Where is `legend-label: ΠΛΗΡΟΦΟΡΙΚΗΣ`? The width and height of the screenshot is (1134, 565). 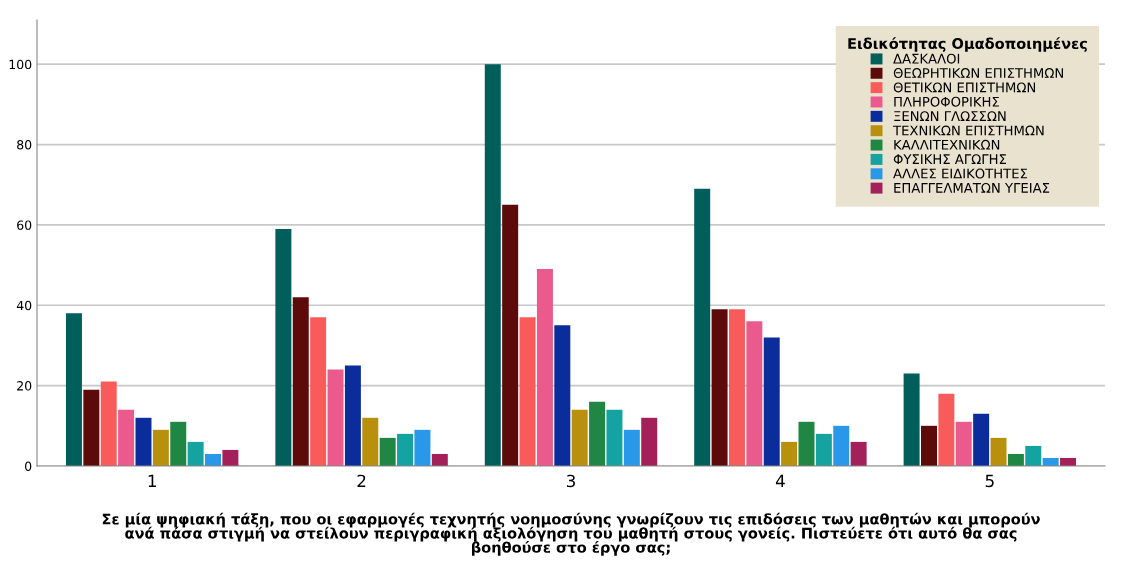
legend-label: ΠΛΗΡΟΦΟΡΙΚΗΣ is located at coordinates (946, 101).